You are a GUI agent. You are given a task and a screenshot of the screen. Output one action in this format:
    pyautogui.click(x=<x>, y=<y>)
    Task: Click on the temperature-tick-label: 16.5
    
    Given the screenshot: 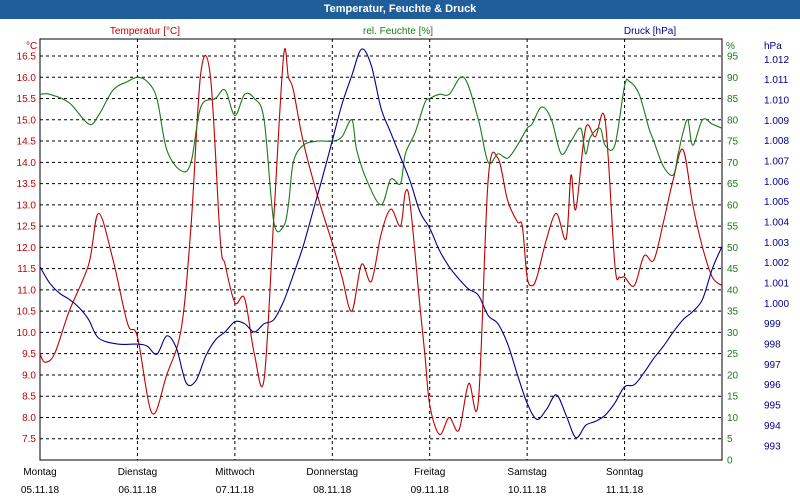 What is the action you would take?
    pyautogui.click(x=27, y=57)
    